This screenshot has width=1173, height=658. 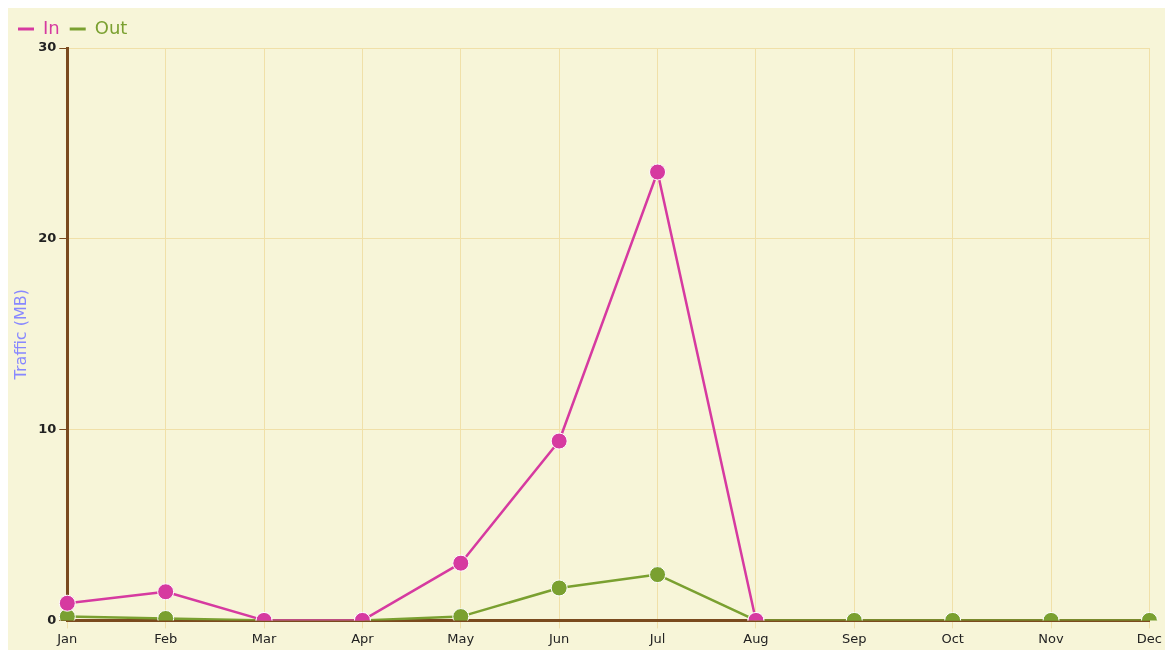 What do you see at coordinates (166, 638) in the screenshot?
I see `x-tick-label: Feb` at bounding box center [166, 638].